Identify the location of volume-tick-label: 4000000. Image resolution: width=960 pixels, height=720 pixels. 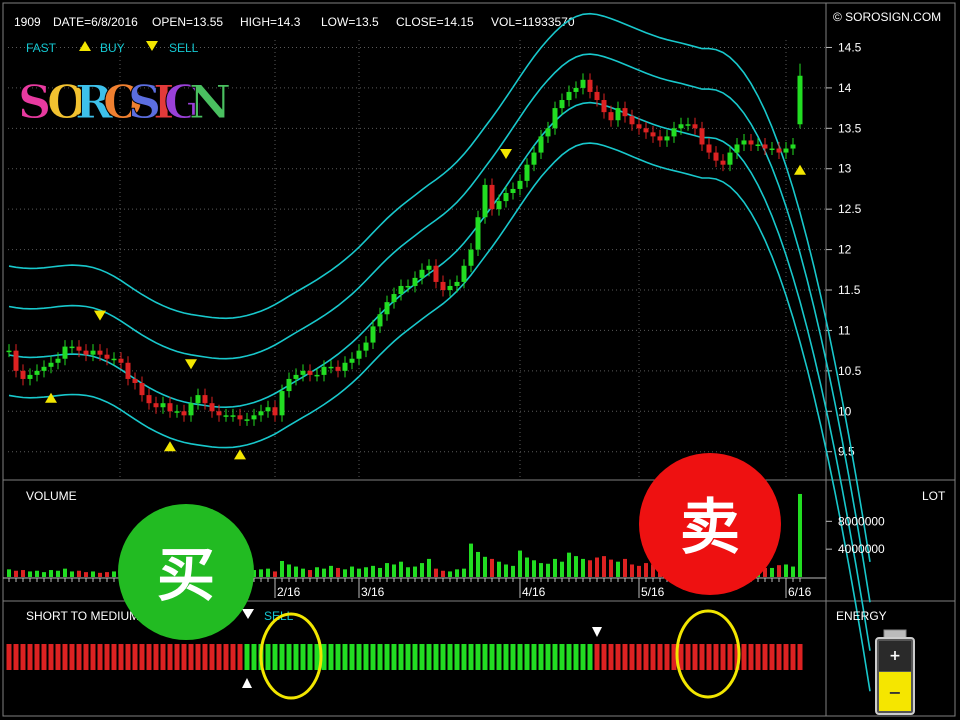
(861, 549).